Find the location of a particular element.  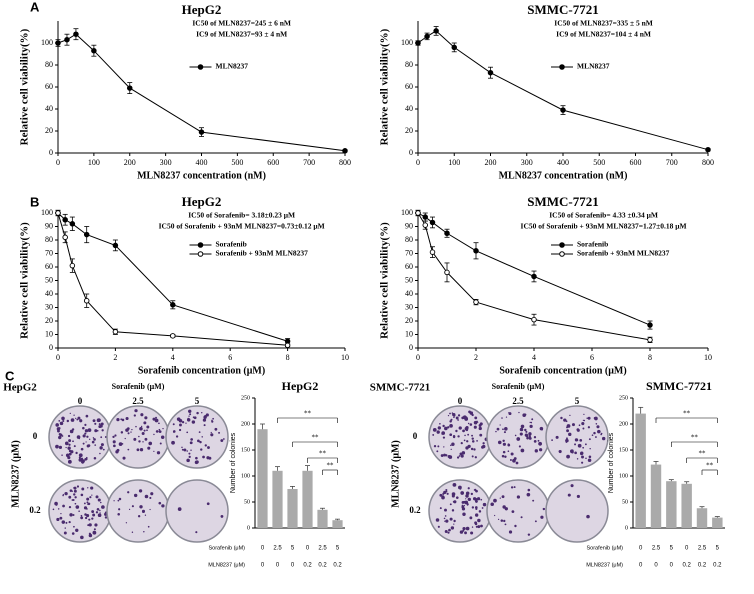

legend-label: Sorafenib + 93nM MLN8237 is located at coordinates (623, 253).